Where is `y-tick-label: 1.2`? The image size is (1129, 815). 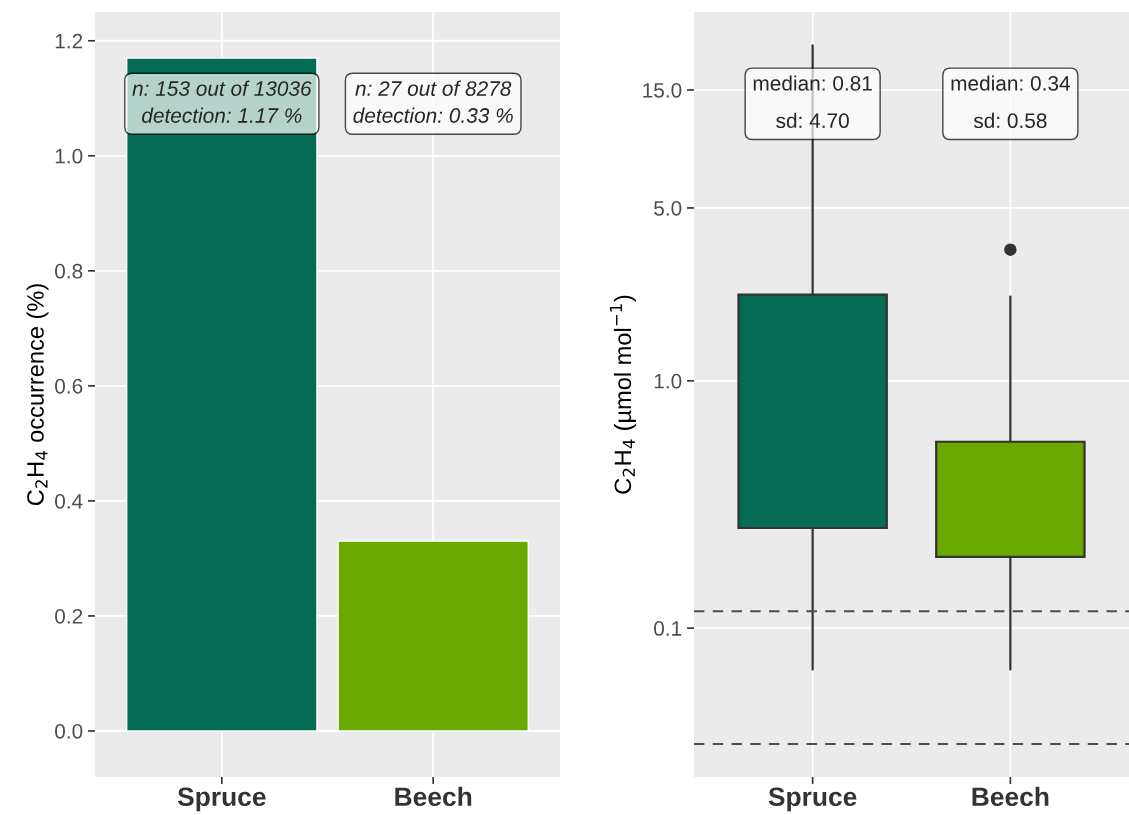 y-tick-label: 1.2 is located at coordinates (69, 41).